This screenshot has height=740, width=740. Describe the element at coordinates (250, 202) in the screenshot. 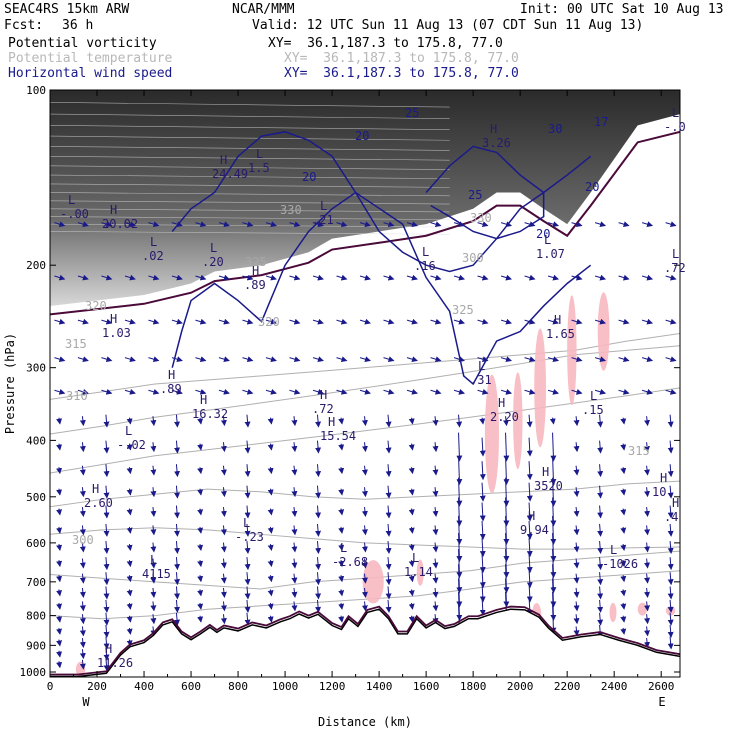

I see `theta-contour-strat` at that location.